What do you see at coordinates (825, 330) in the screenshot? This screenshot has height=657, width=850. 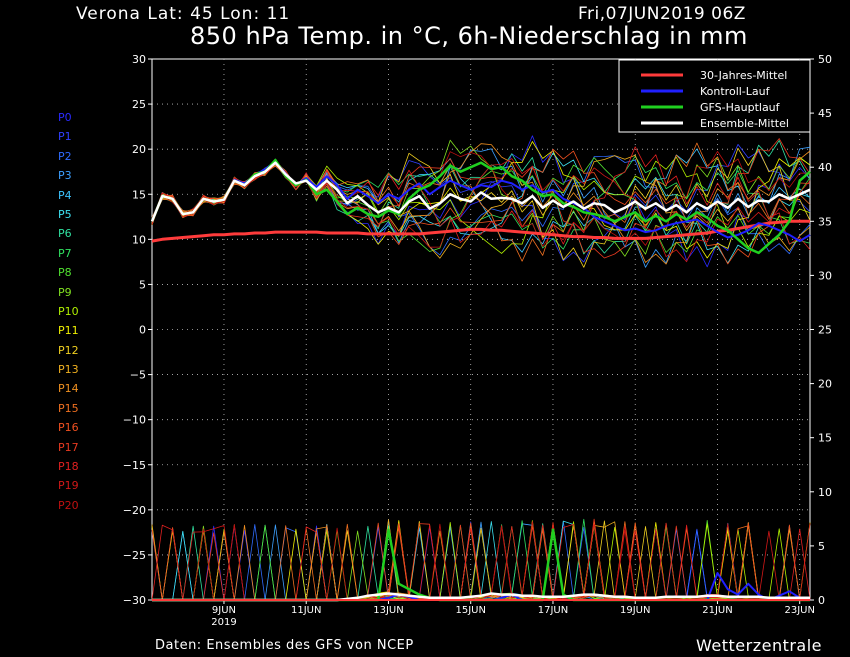 I see `y-right-tick-label: 25` at bounding box center [825, 330].